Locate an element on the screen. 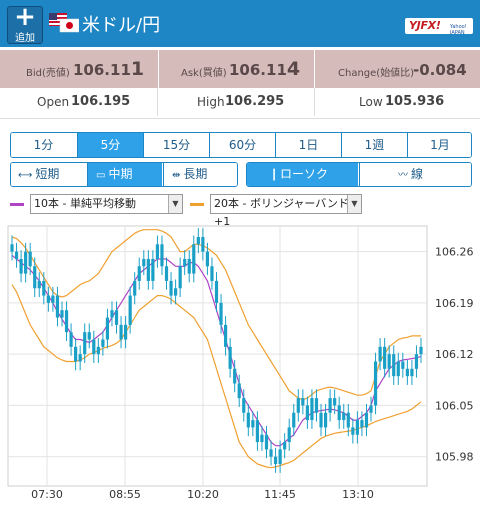 The image size is (480, 514). candle-chart-button: ┃ ローソク is located at coordinates (302, 174).